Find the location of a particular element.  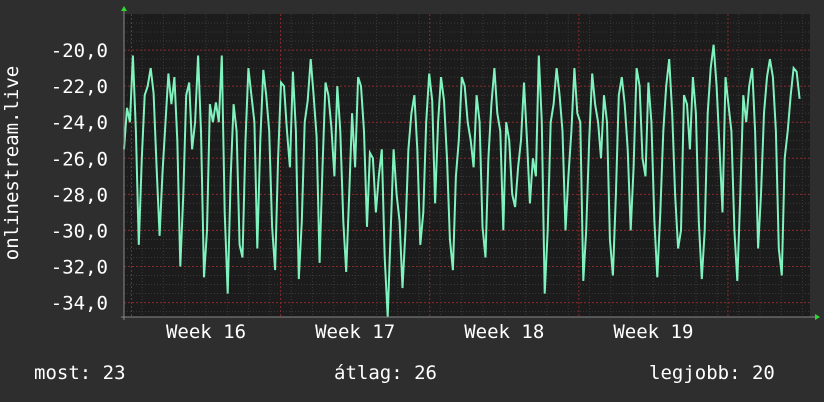

stat-max: legjobb: 20 is located at coordinates (712, 373).